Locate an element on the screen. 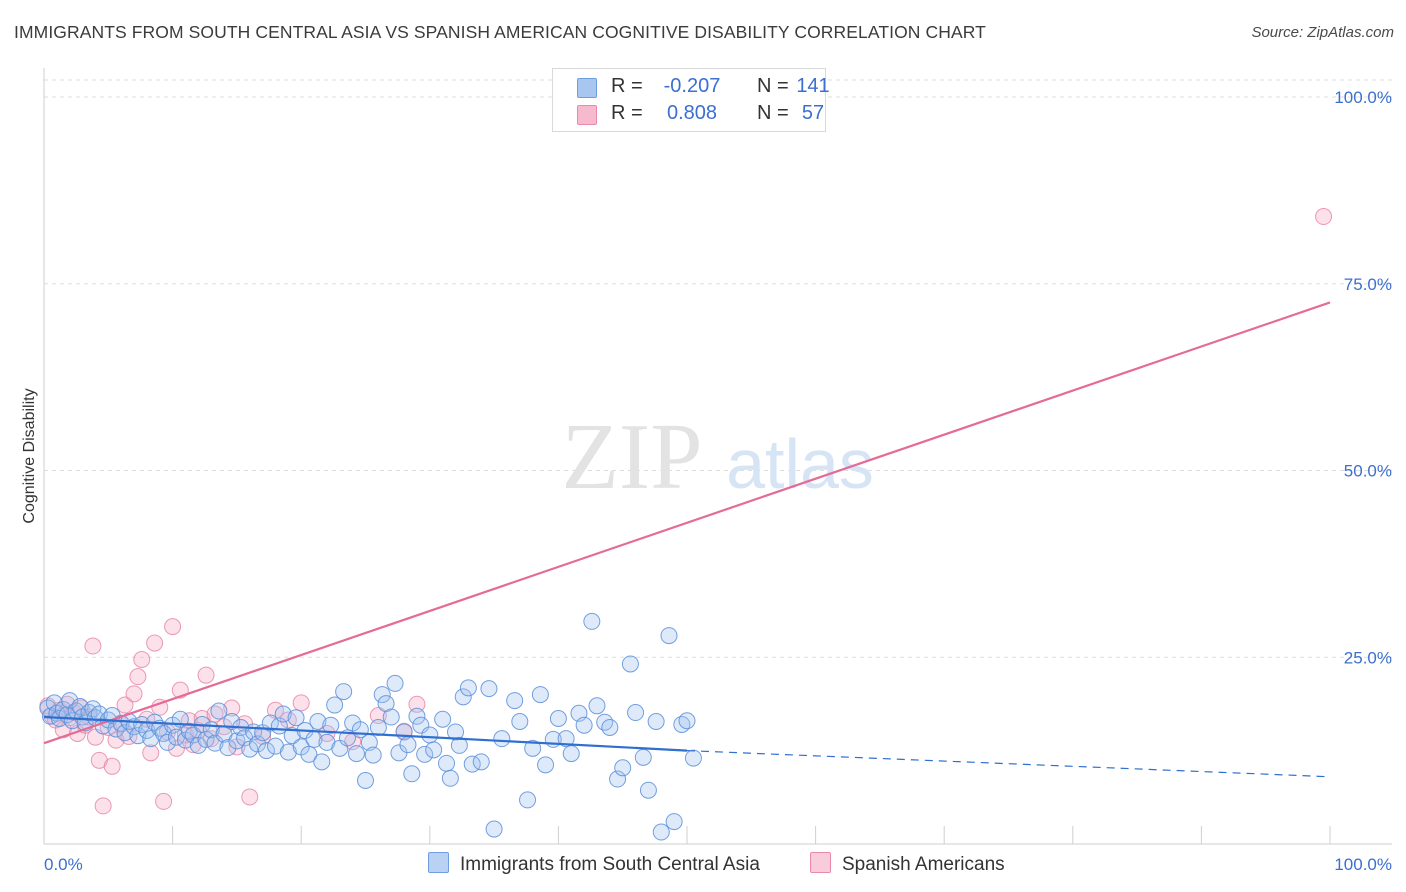 The width and height of the screenshot is (1406, 892). trend-line-blue is located at coordinates (365, 733).